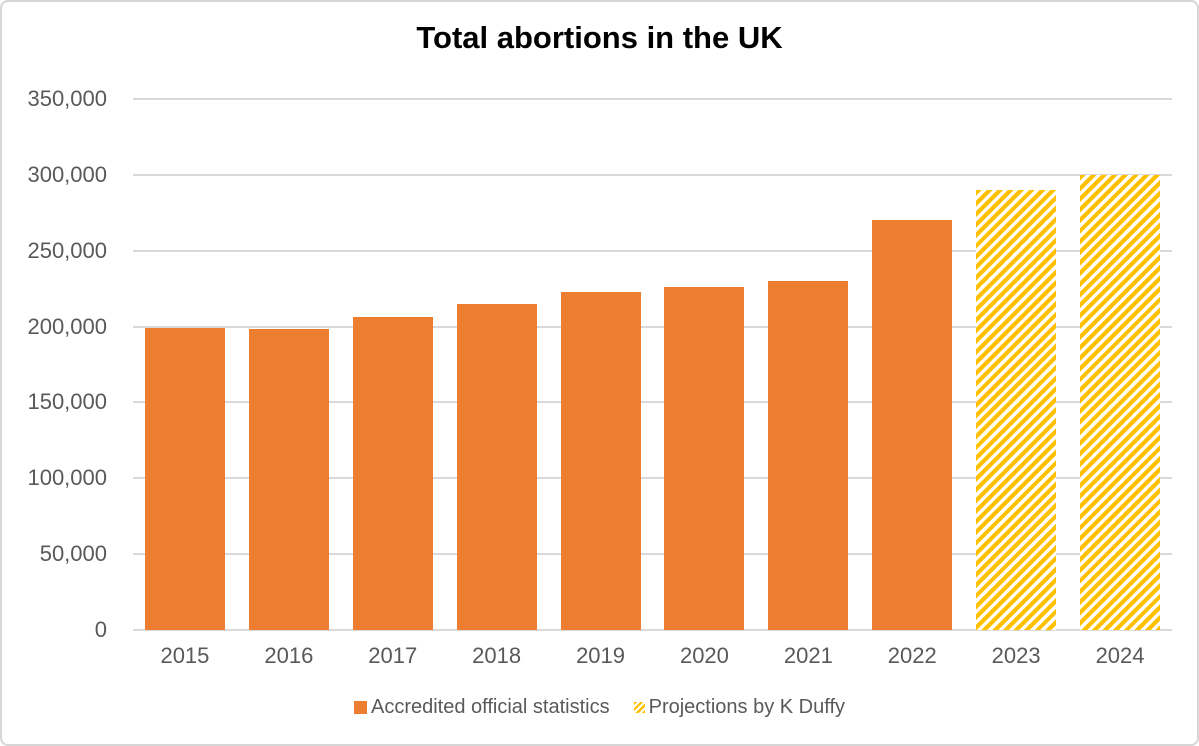 This screenshot has height=746, width=1199. I want to click on x-tick-label: 2021, so click(808, 655).